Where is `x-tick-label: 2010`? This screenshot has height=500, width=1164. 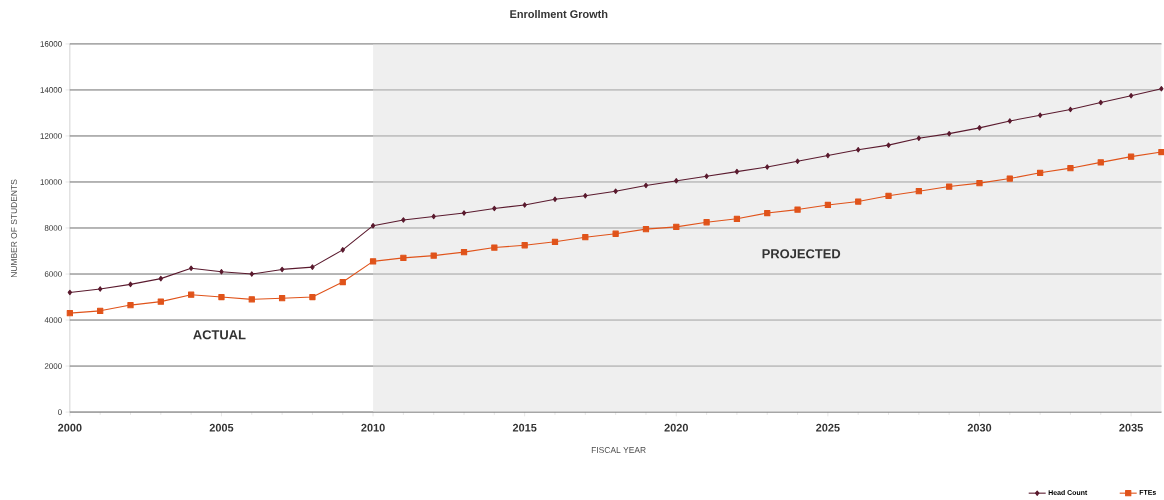
x-tick-label: 2010 is located at coordinates (373, 427).